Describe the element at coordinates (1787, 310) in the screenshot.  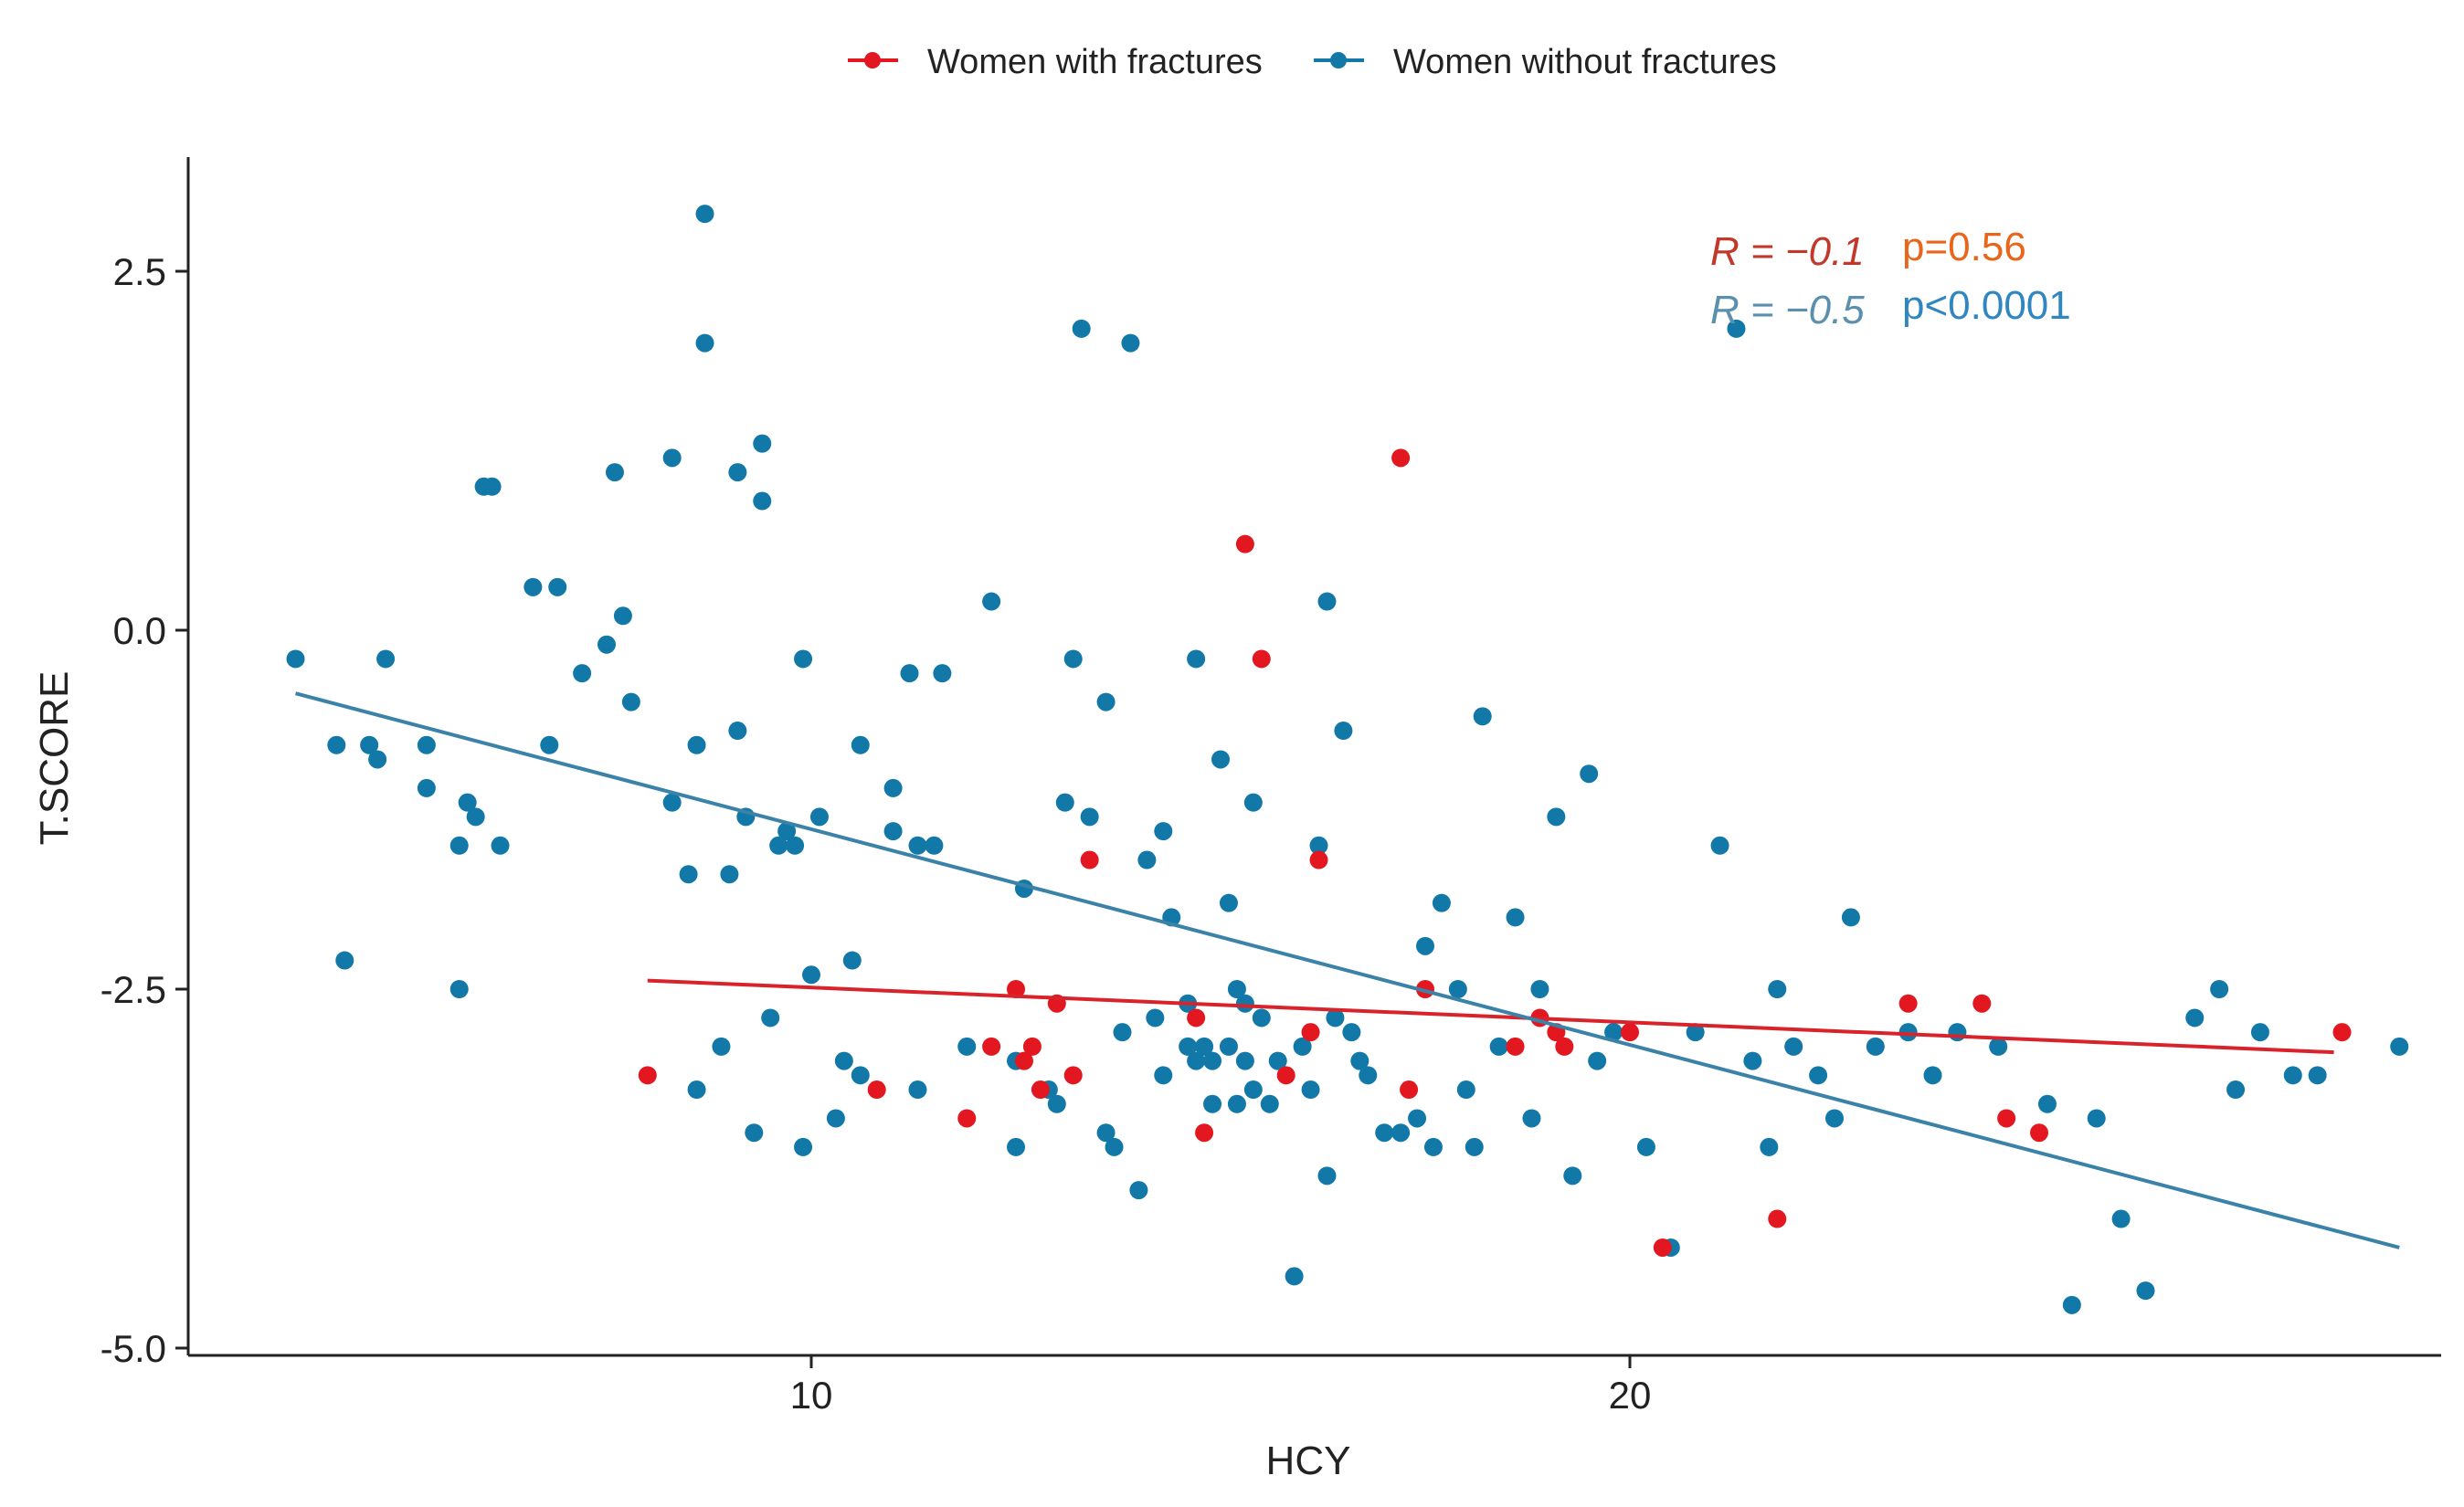
I see `stat-r-without-fractures: R = −0.5` at that location.